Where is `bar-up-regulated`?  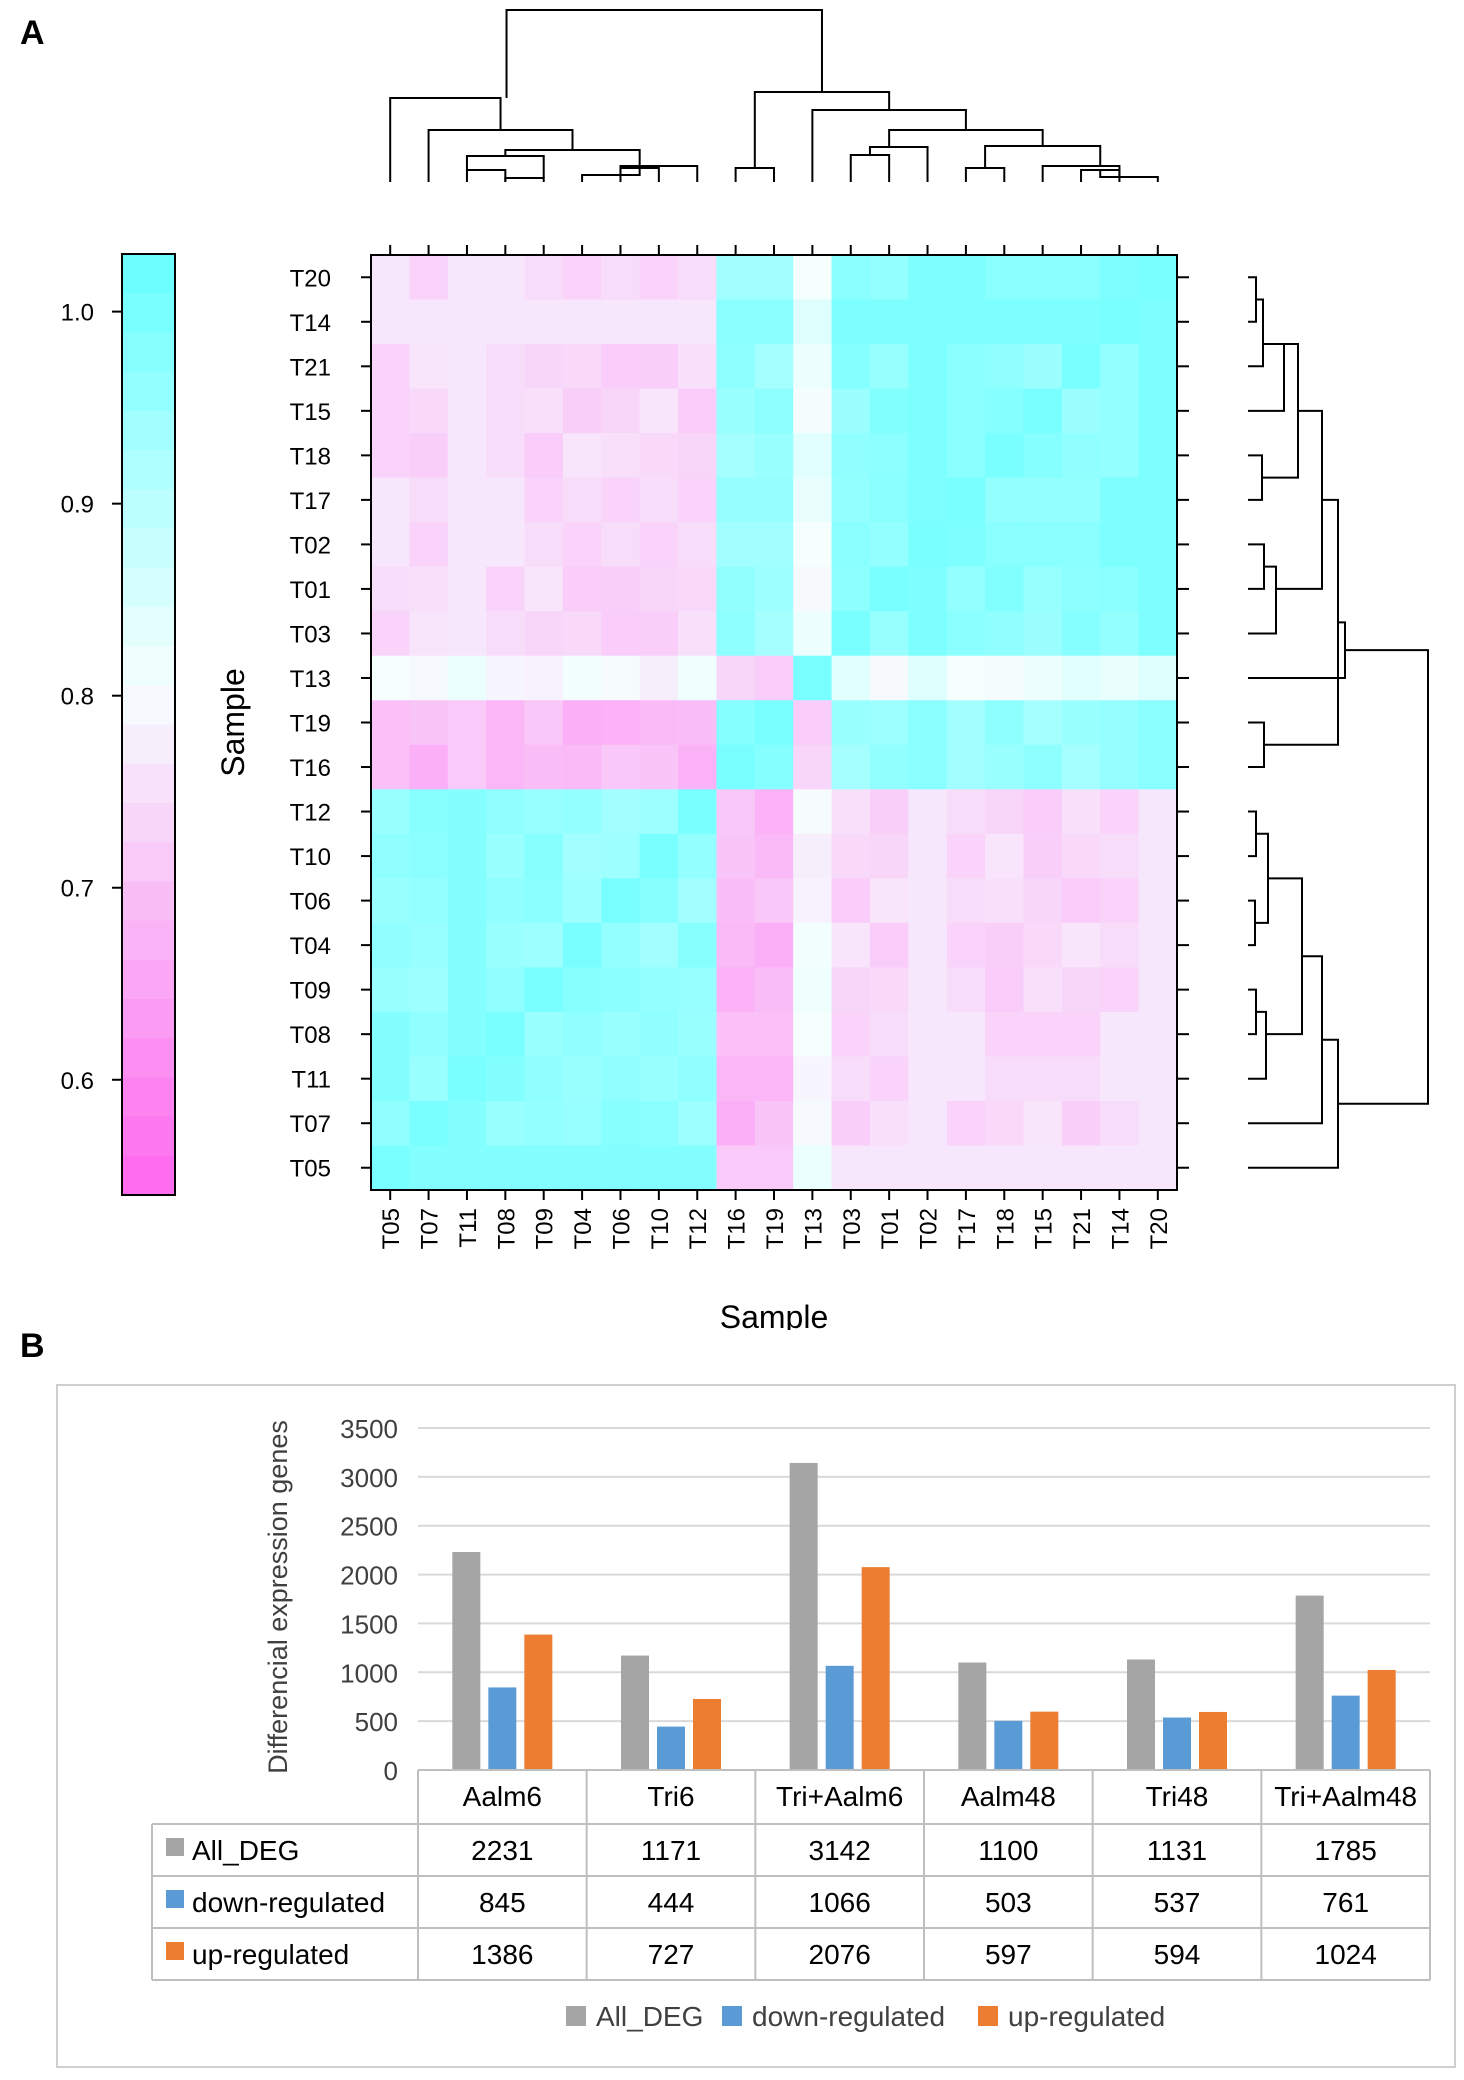 bar-up-regulated is located at coordinates (1044, 1740).